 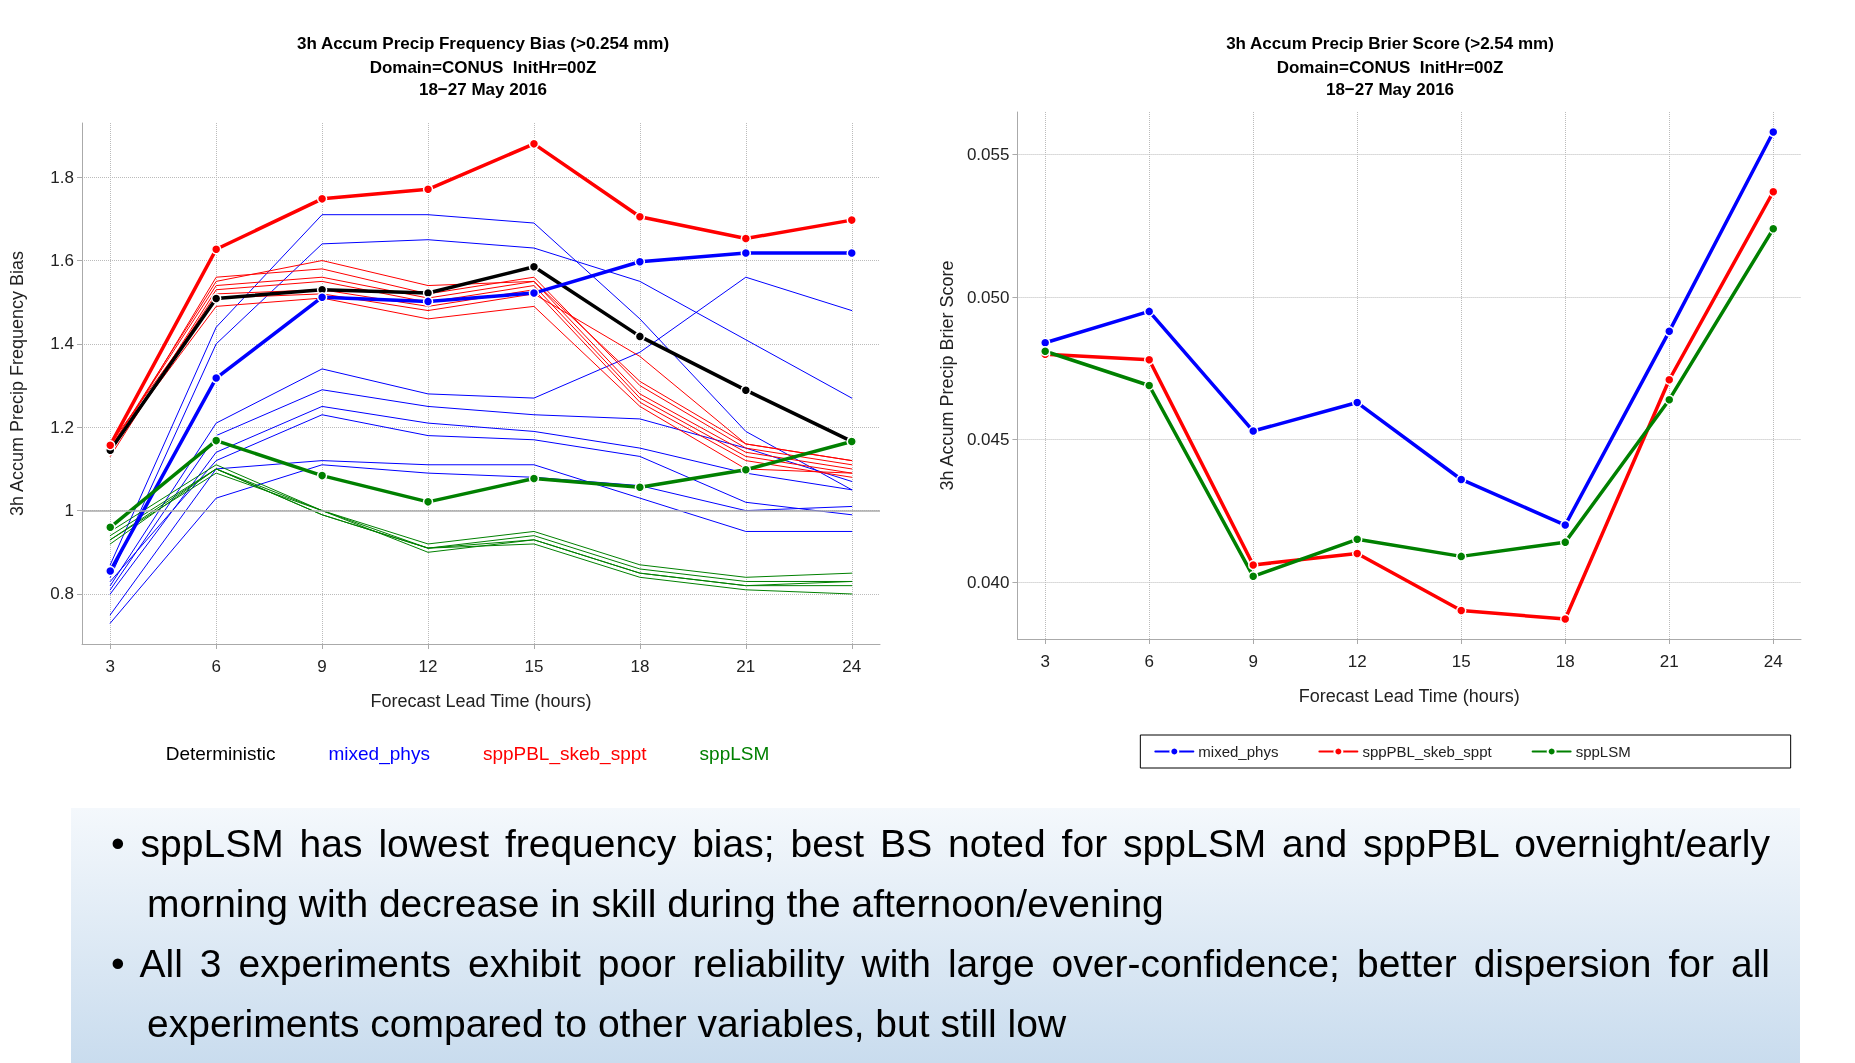 I want to click on y-tick-label: 0.040, so click(x=988, y=582).